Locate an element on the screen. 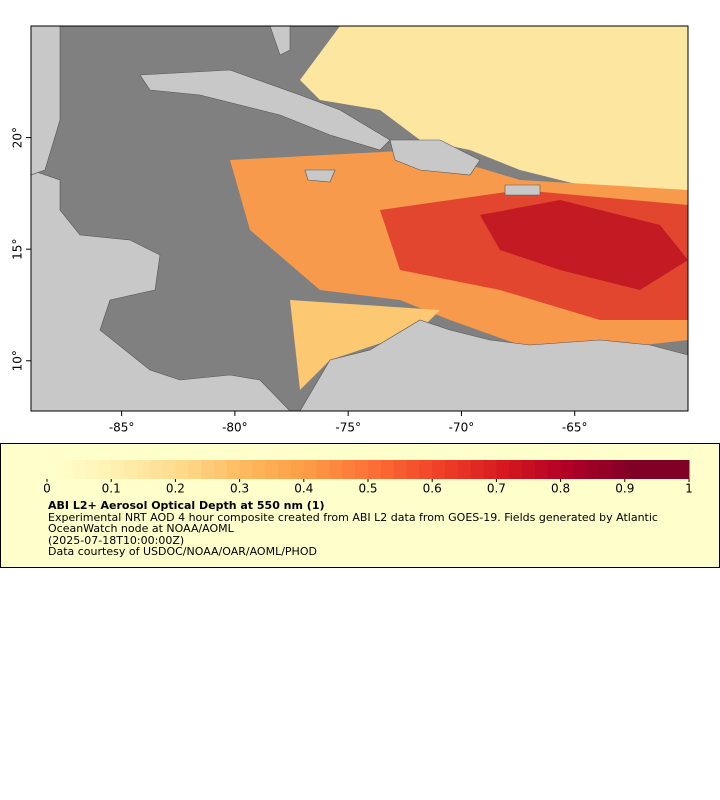 This screenshot has height=800, width=720. aerosol-fringe is located at coordinates (365, 345).